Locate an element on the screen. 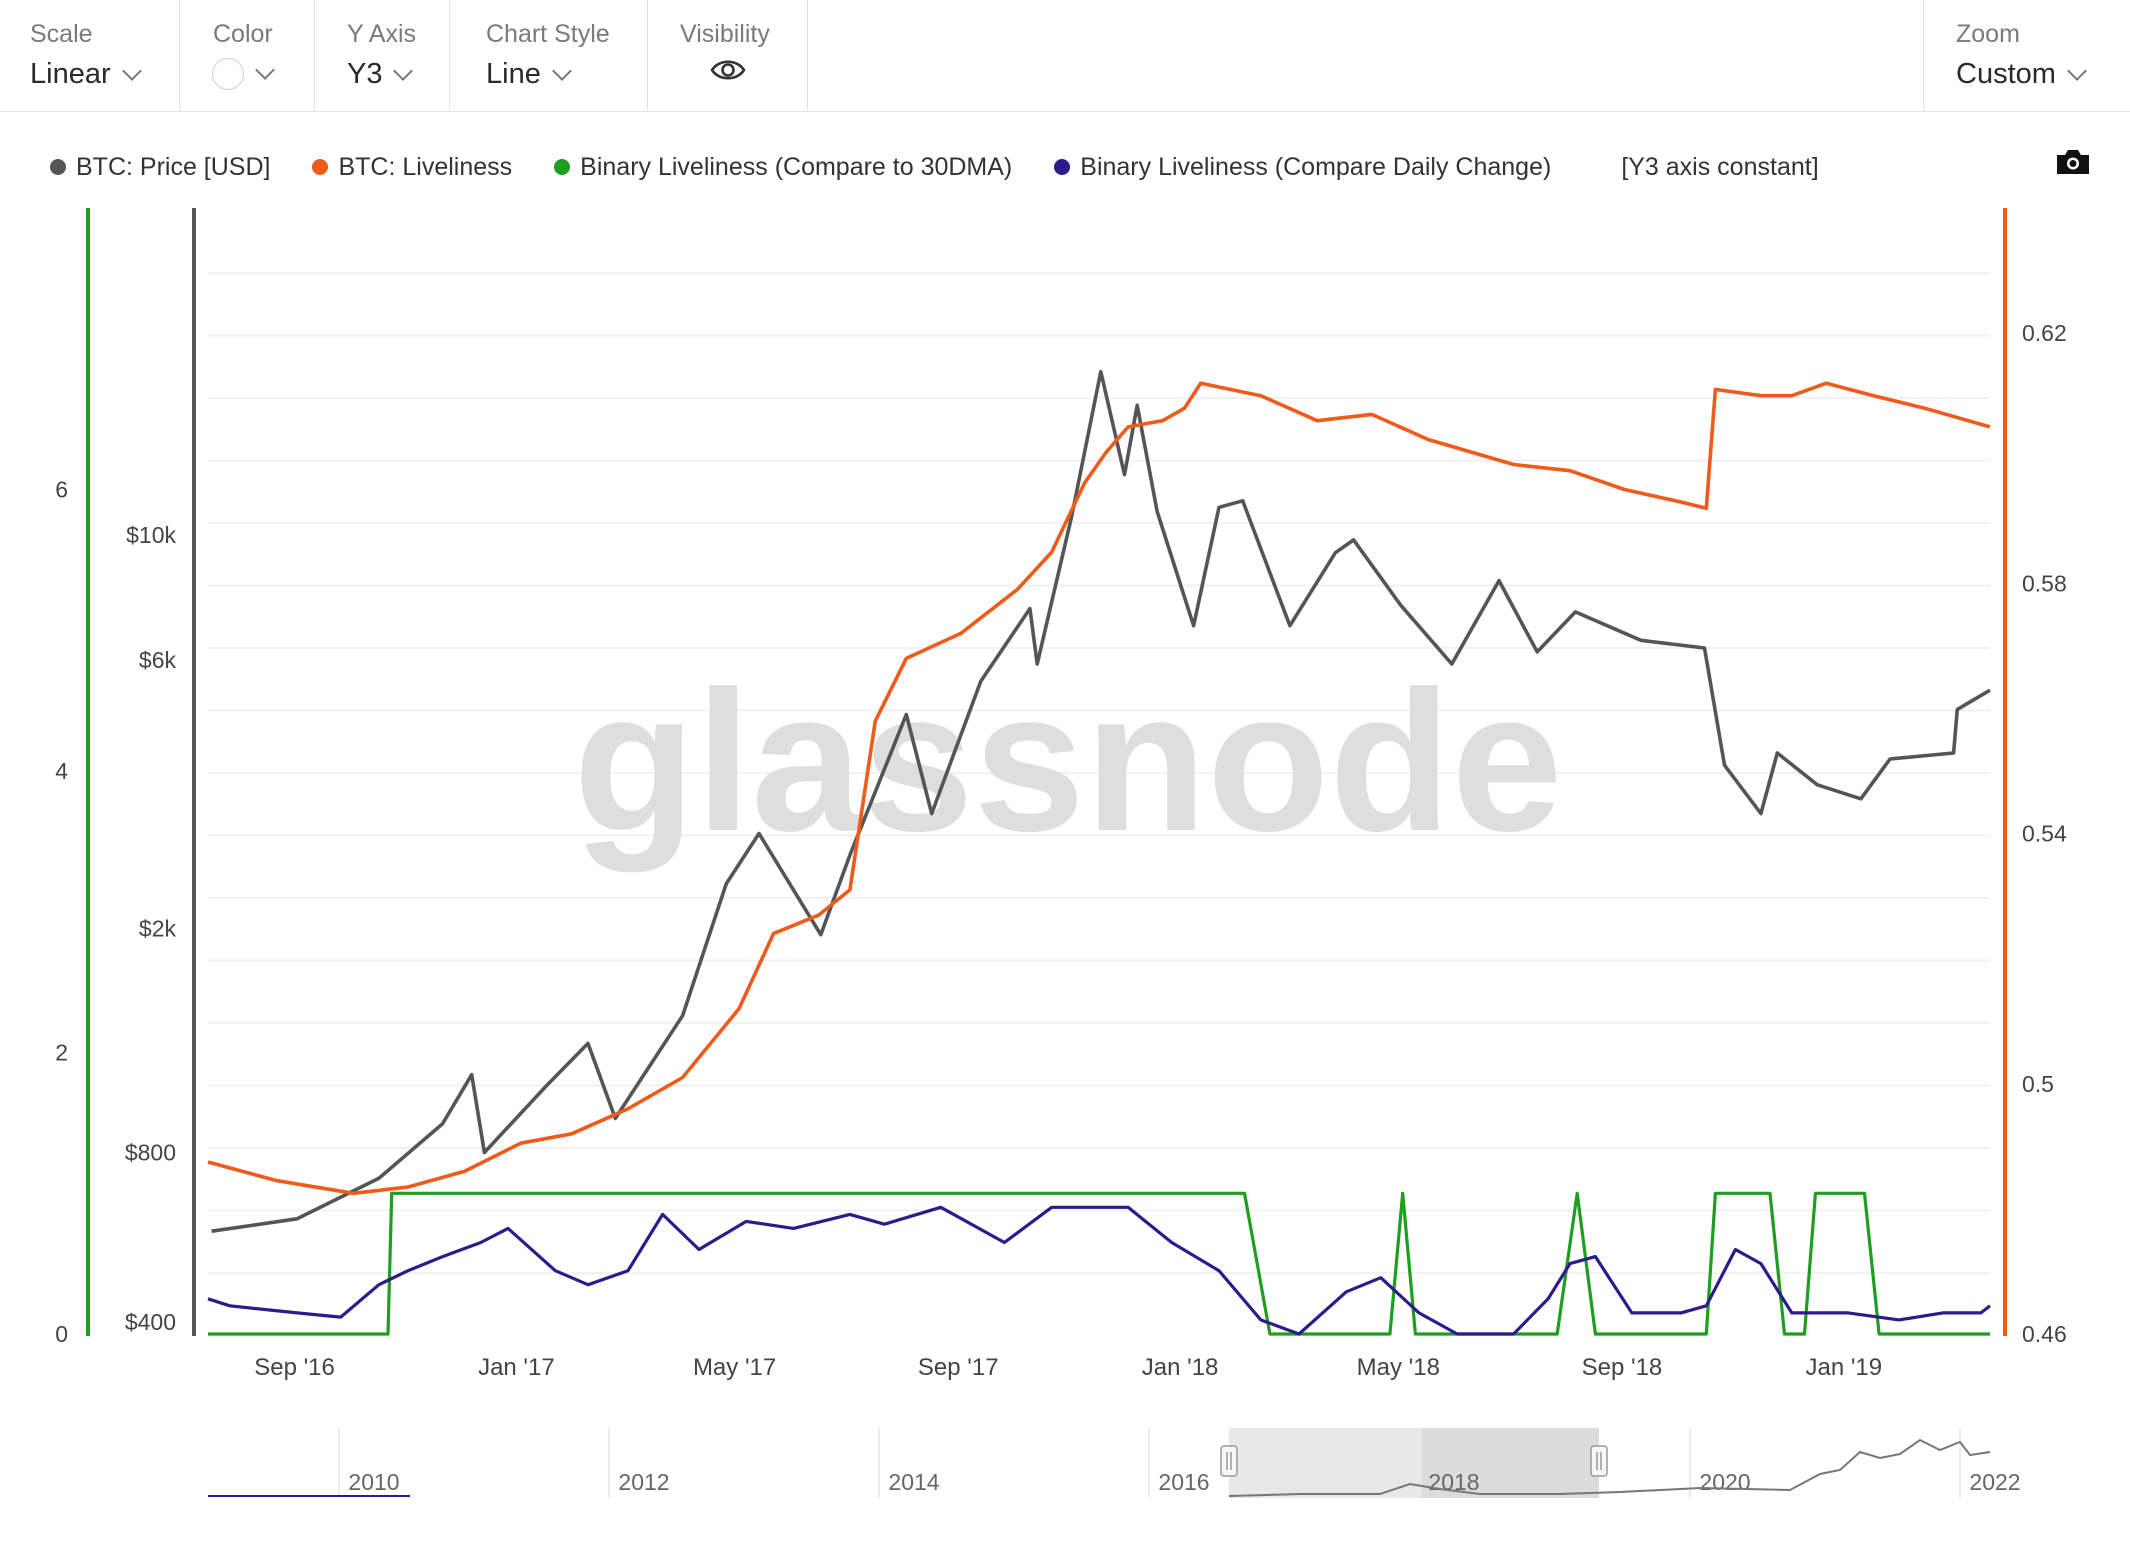 The image size is (2130, 1546). price-tick-label: $400 is located at coordinates (150, 1322).